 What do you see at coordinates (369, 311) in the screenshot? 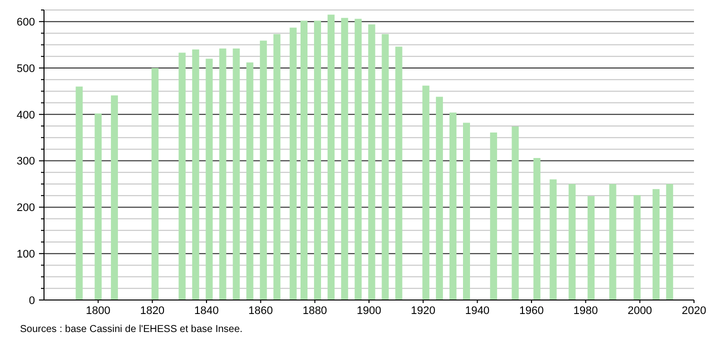
I see `x-tick-label: 1900` at bounding box center [369, 311].